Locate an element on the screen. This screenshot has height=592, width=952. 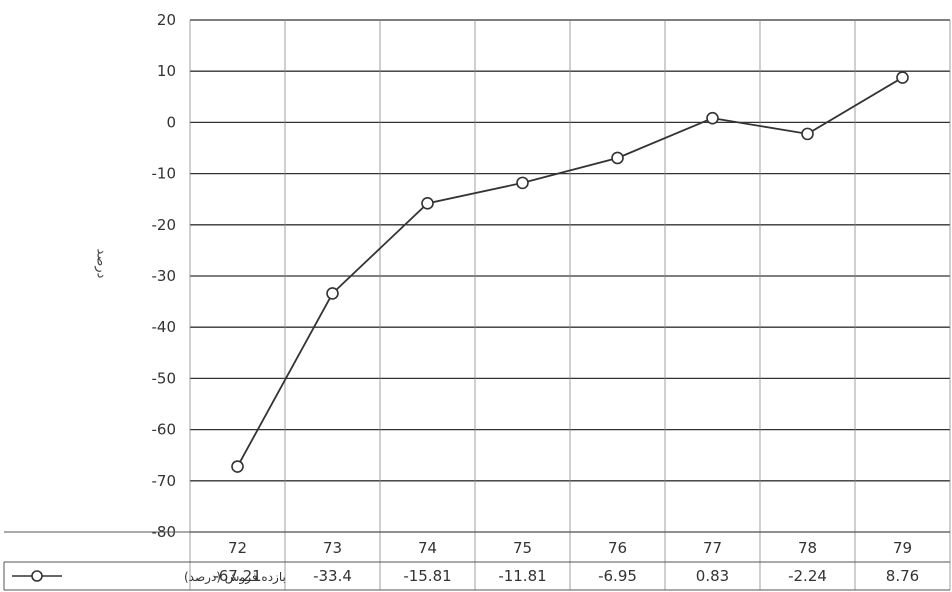
data-label: -67.21 is located at coordinates (237, 576).